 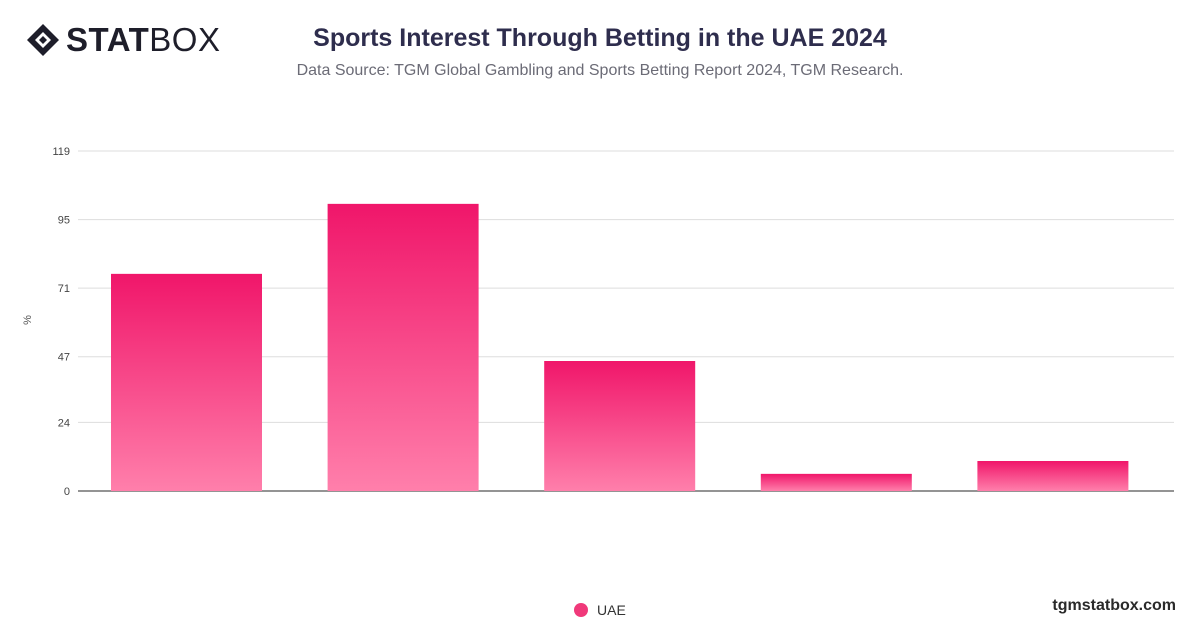 I want to click on legend-marker, so click(x=581, y=610).